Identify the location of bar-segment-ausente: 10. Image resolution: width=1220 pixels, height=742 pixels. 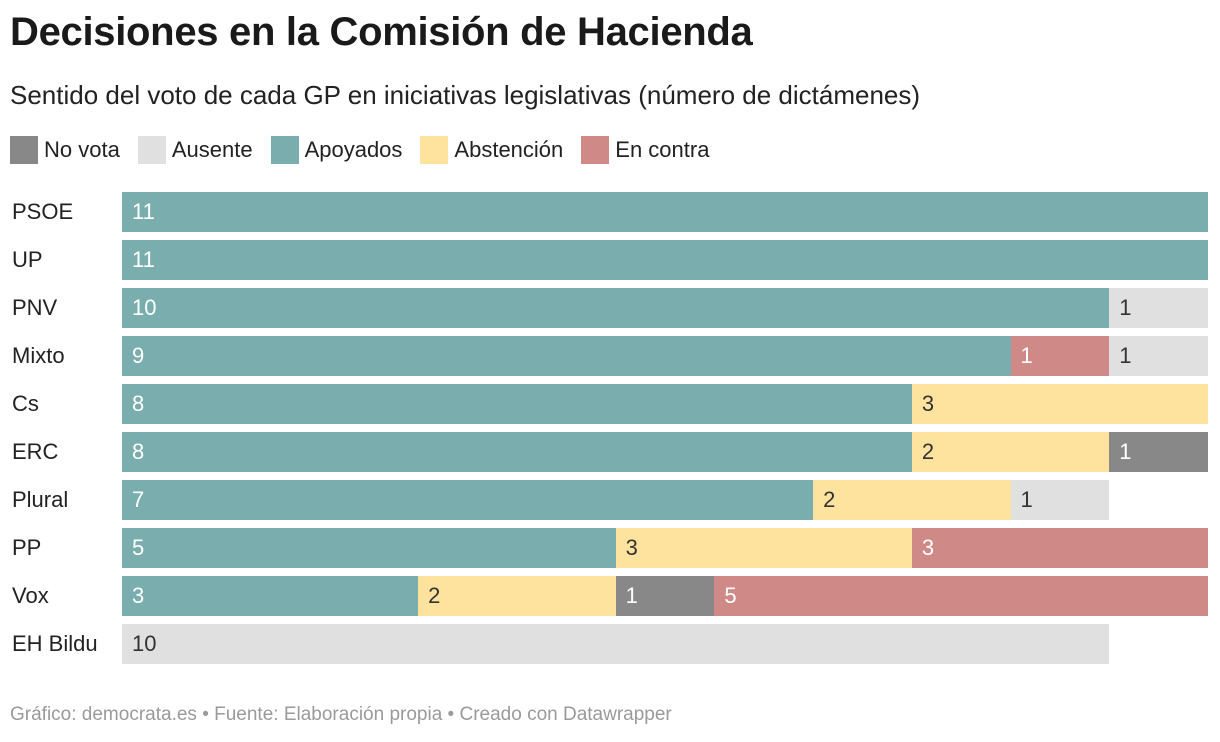
(616, 644).